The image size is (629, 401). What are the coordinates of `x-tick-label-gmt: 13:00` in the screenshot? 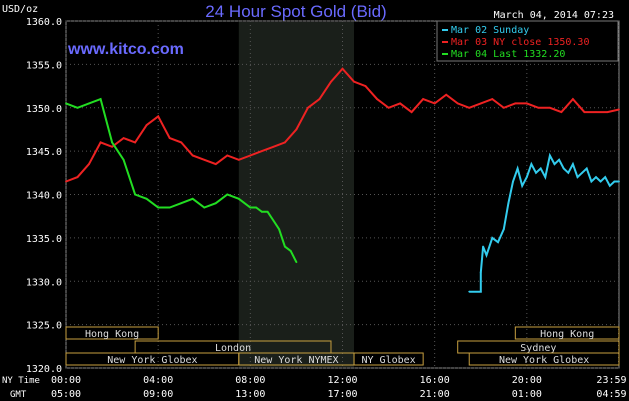 It's located at (250, 394).